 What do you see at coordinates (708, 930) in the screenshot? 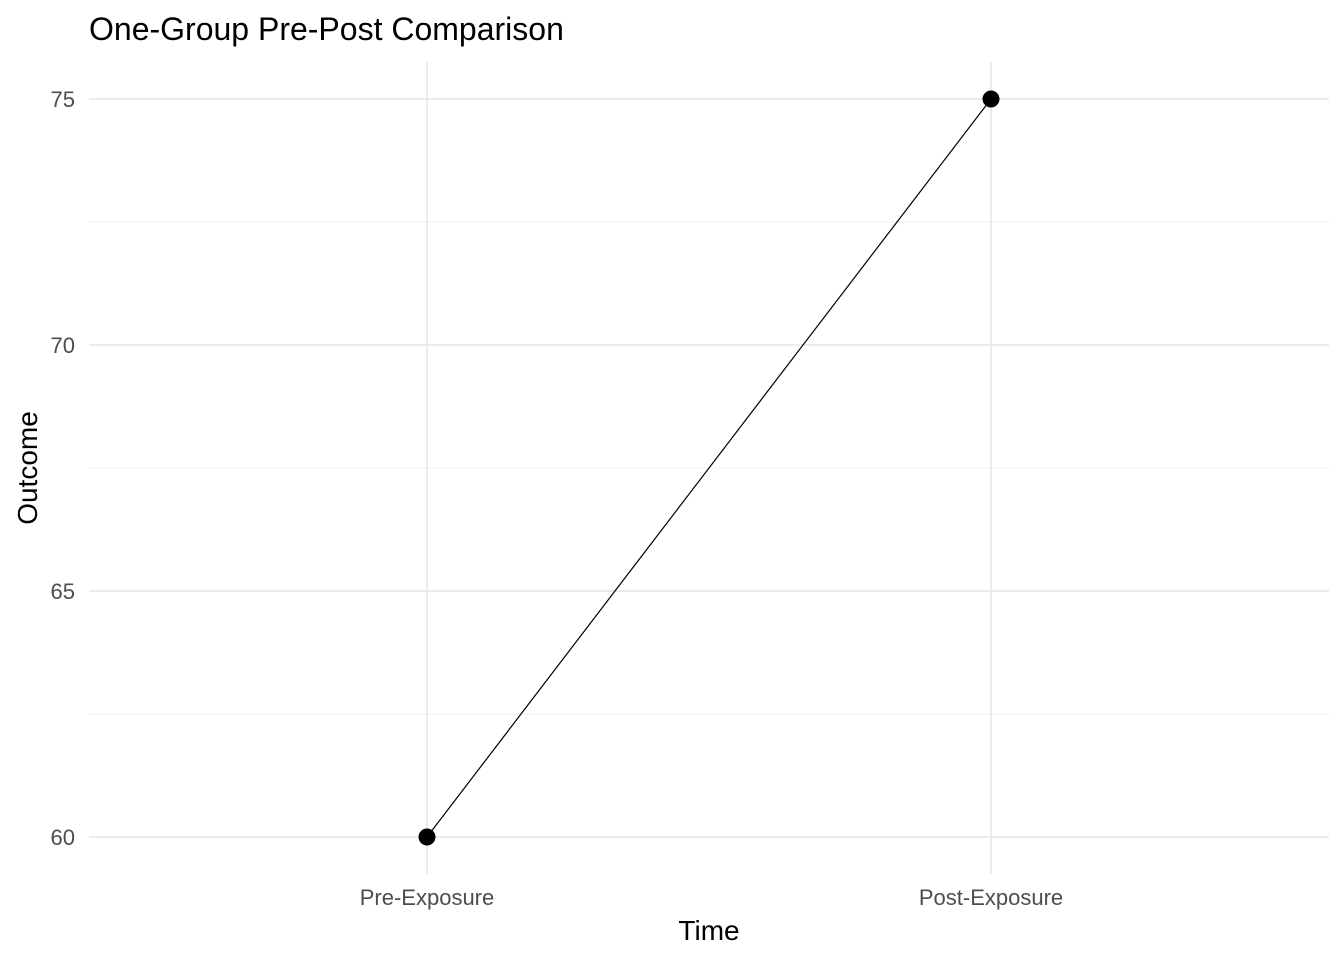
I see `x-axis-title: Time` at bounding box center [708, 930].